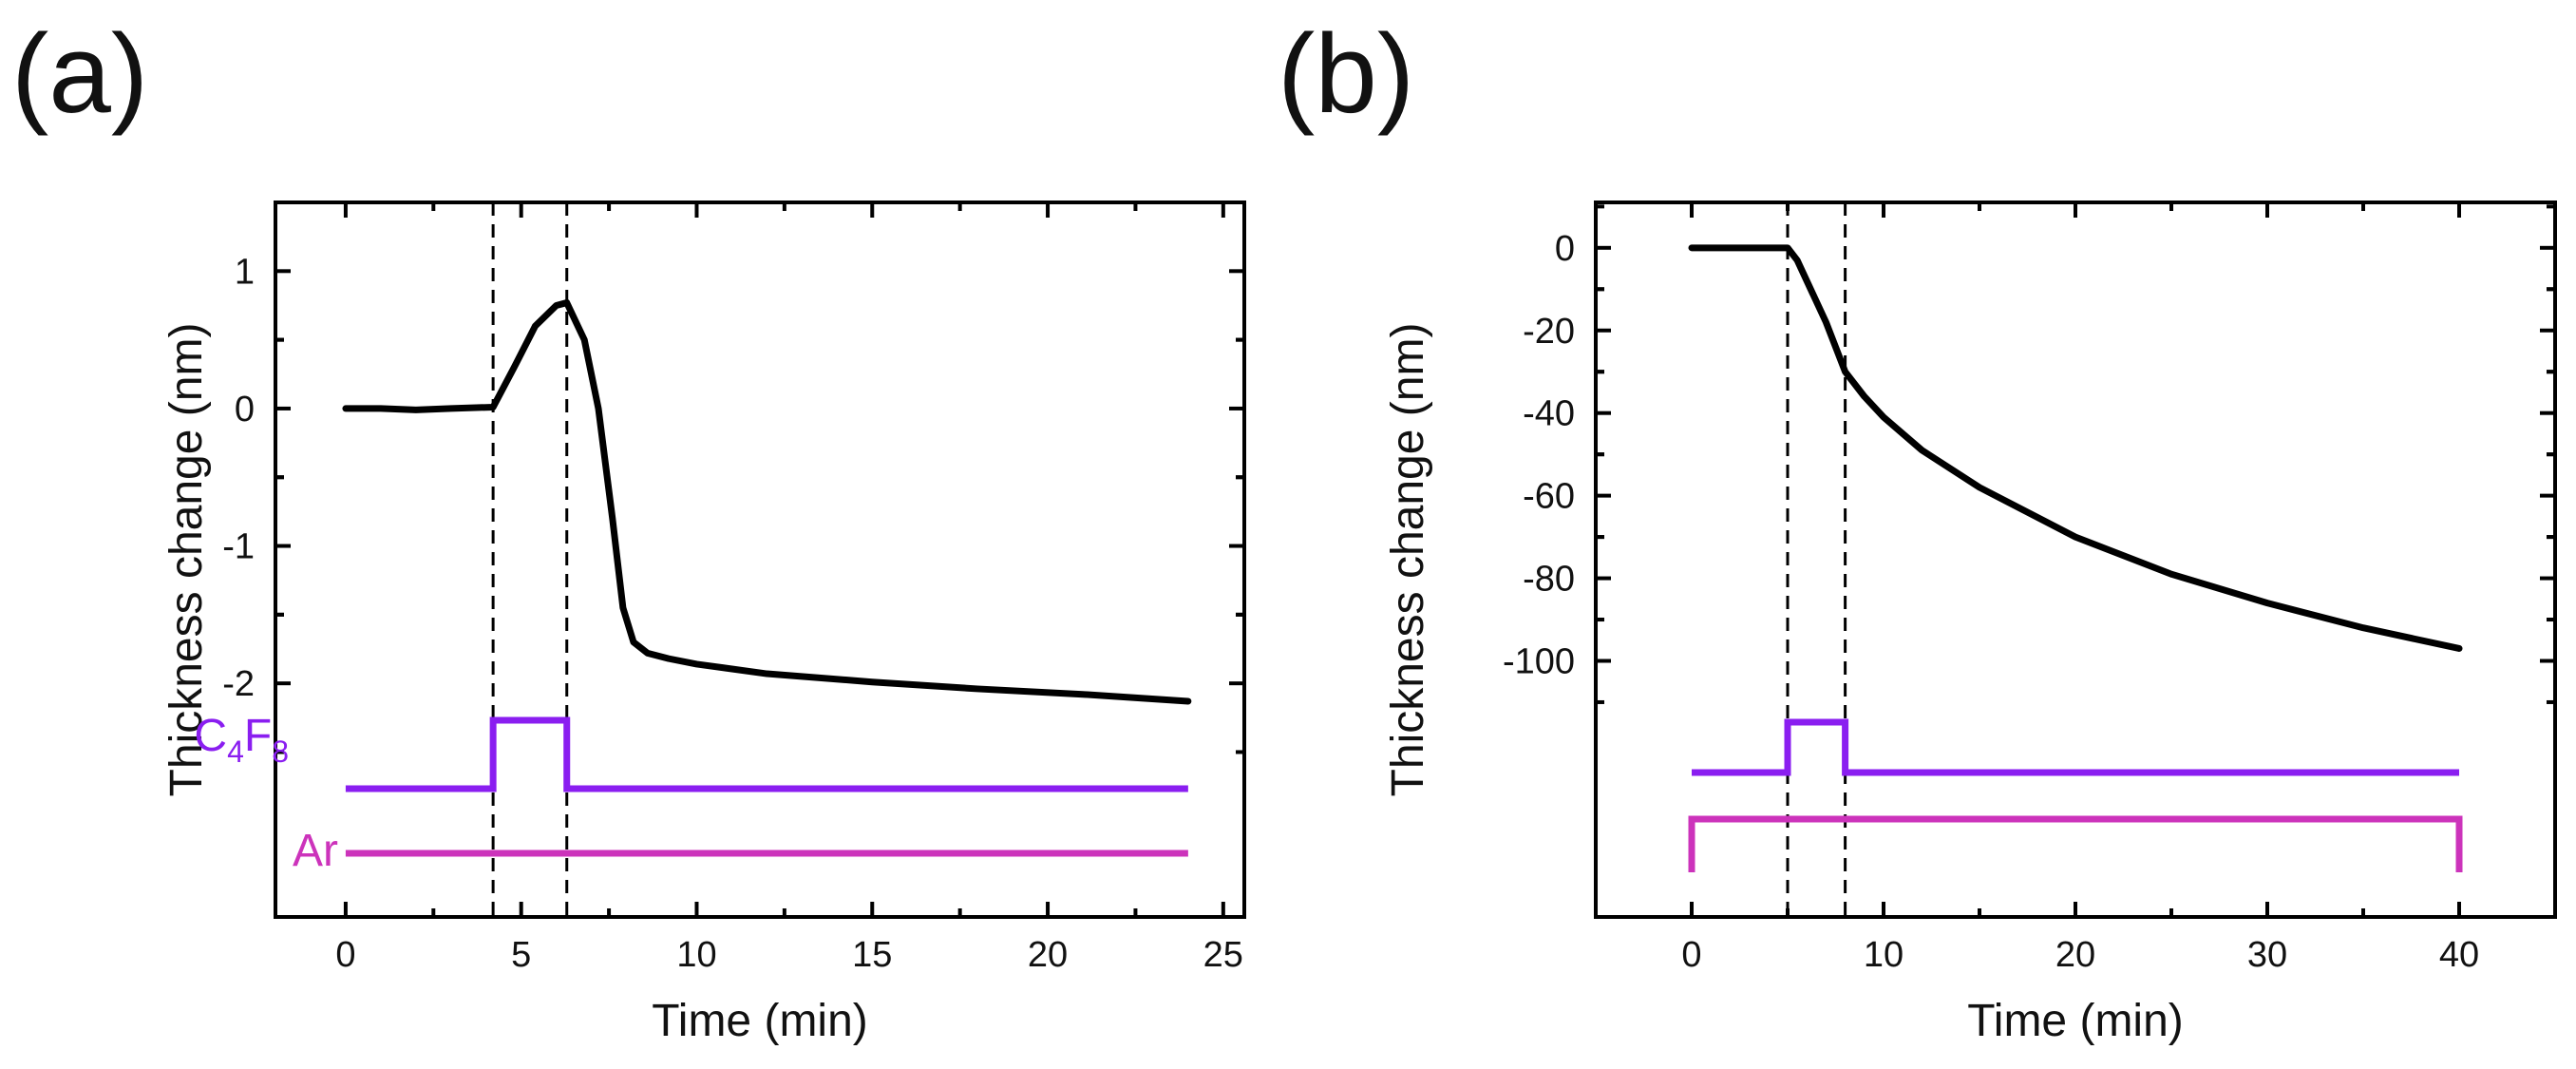 The image size is (2576, 1069). What do you see at coordinates (1408, 560) in the screenshot?
I see `panel-b-y-axis-label: Thickness change (nm)` at bounding box center [1408, 560].